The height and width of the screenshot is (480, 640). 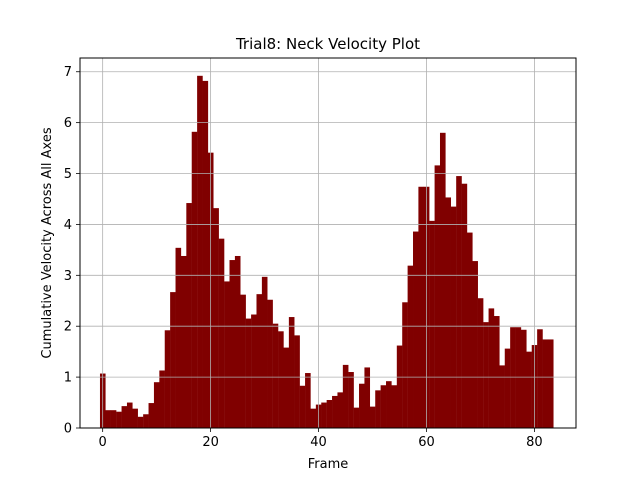 What do you see at coordinates (68, 327) in the screenshot?
I see `y-tick-label: 2` at bounding box center [68, 327].